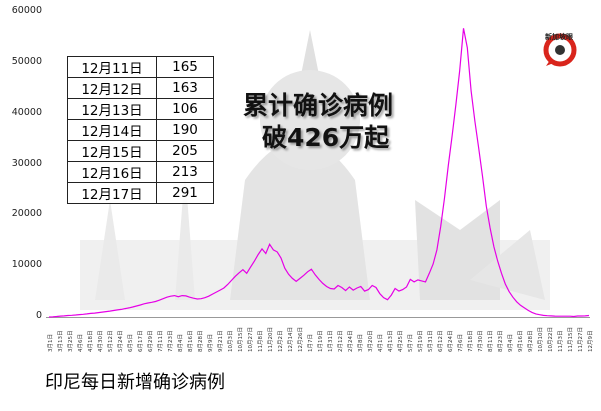  What do you see at coordinates (135, 382) in the screenshot?
I see `chart-caption: 印尼每日新增确诊病例` at bounding box center [135, 382].